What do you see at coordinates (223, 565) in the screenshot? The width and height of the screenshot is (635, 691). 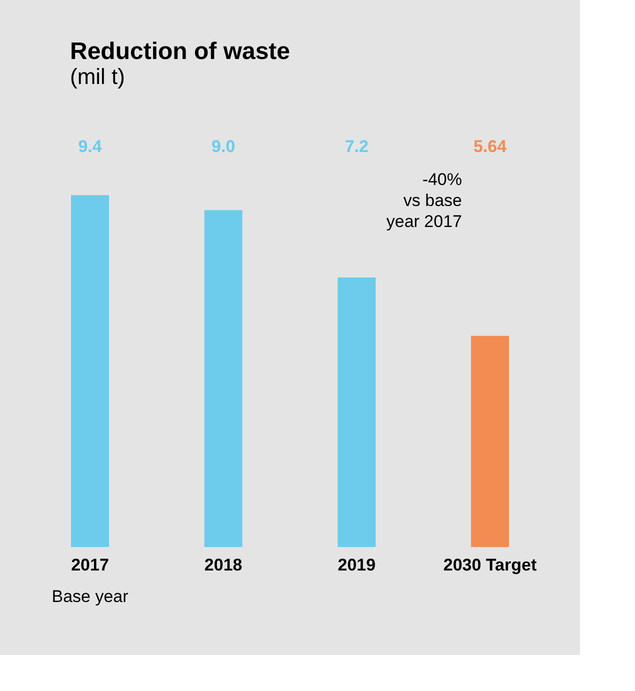 I see `x-tick-label: 2018` at bounding box center [223, 565].